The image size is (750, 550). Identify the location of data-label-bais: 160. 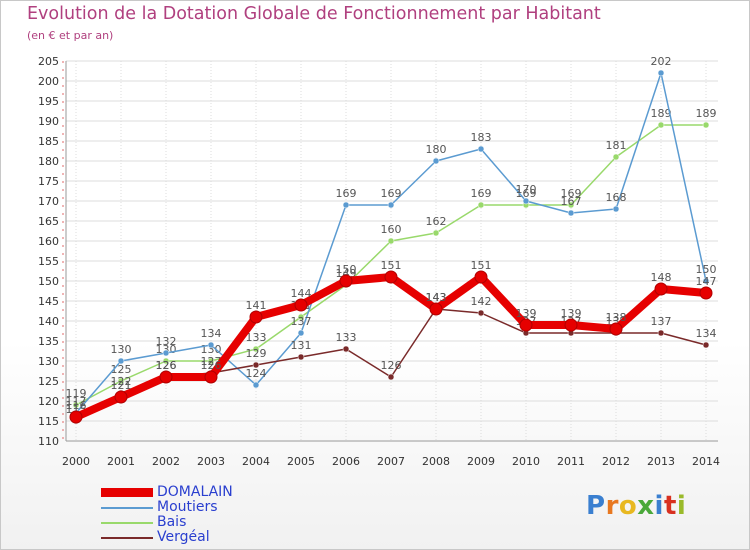
(391, 229).